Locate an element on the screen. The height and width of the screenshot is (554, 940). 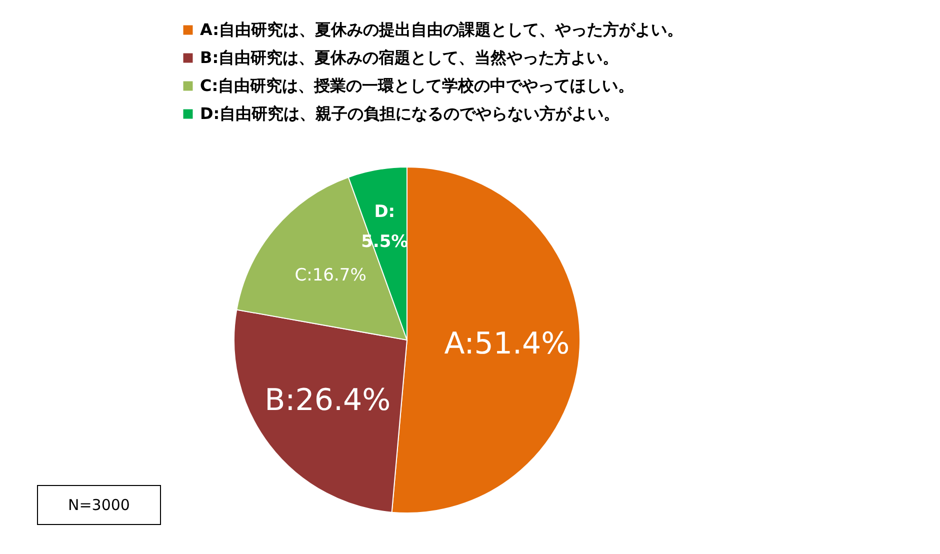
data-label: A:51.4% is located at coordinates (507, 344).